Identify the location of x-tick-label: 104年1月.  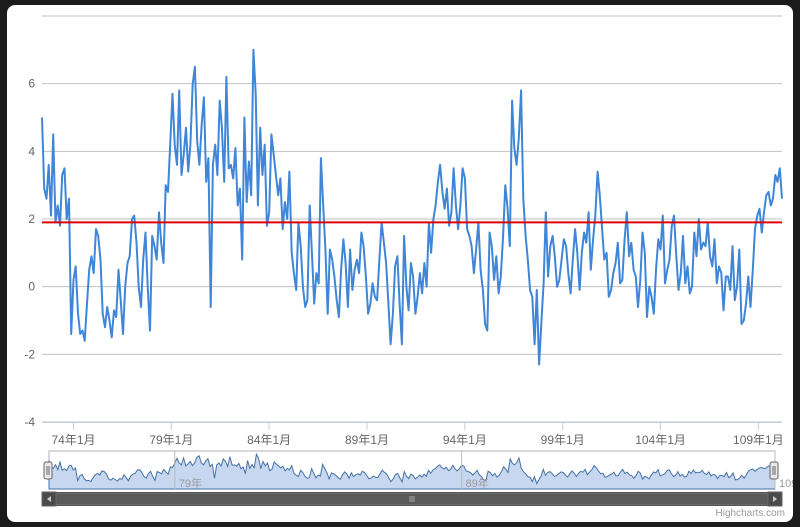
(660, 440).